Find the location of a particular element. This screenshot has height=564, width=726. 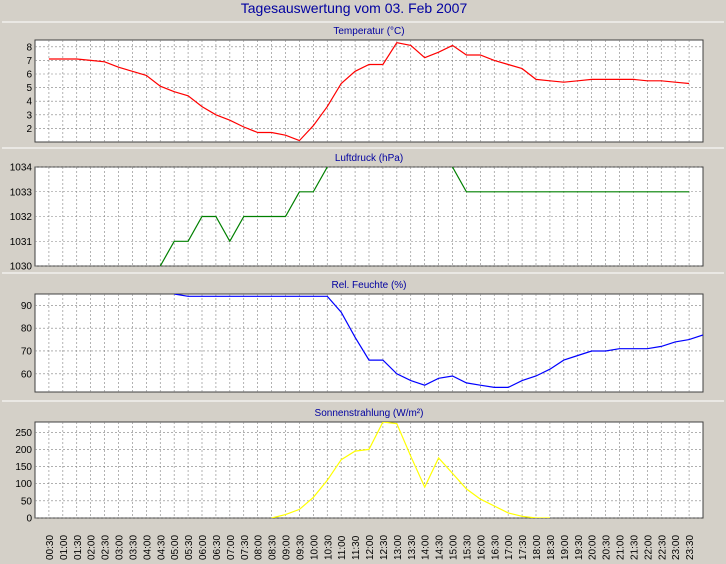

y-tick-label: 150 is located at coordinates (23, 467).